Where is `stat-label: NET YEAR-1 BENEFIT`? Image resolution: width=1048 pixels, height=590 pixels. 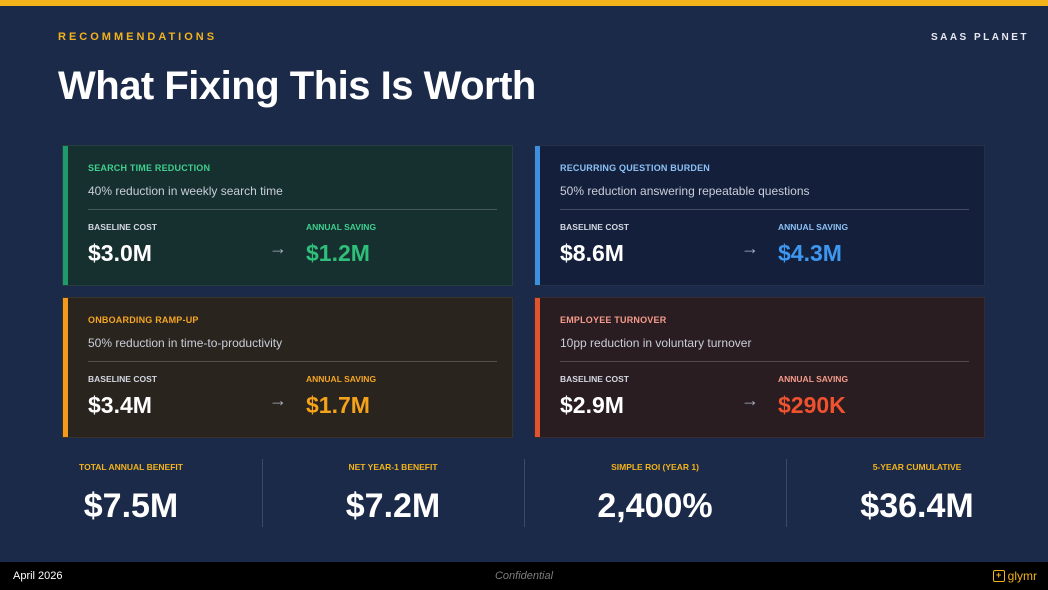 stat-label: NET YEAR-1 BENEFIT is located at coordinates (393, 467).